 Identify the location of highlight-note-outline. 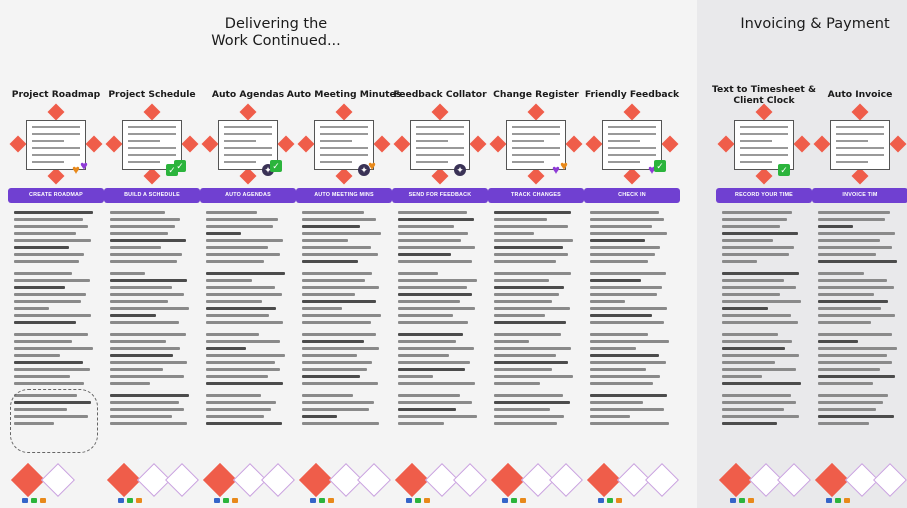
(54, 421).